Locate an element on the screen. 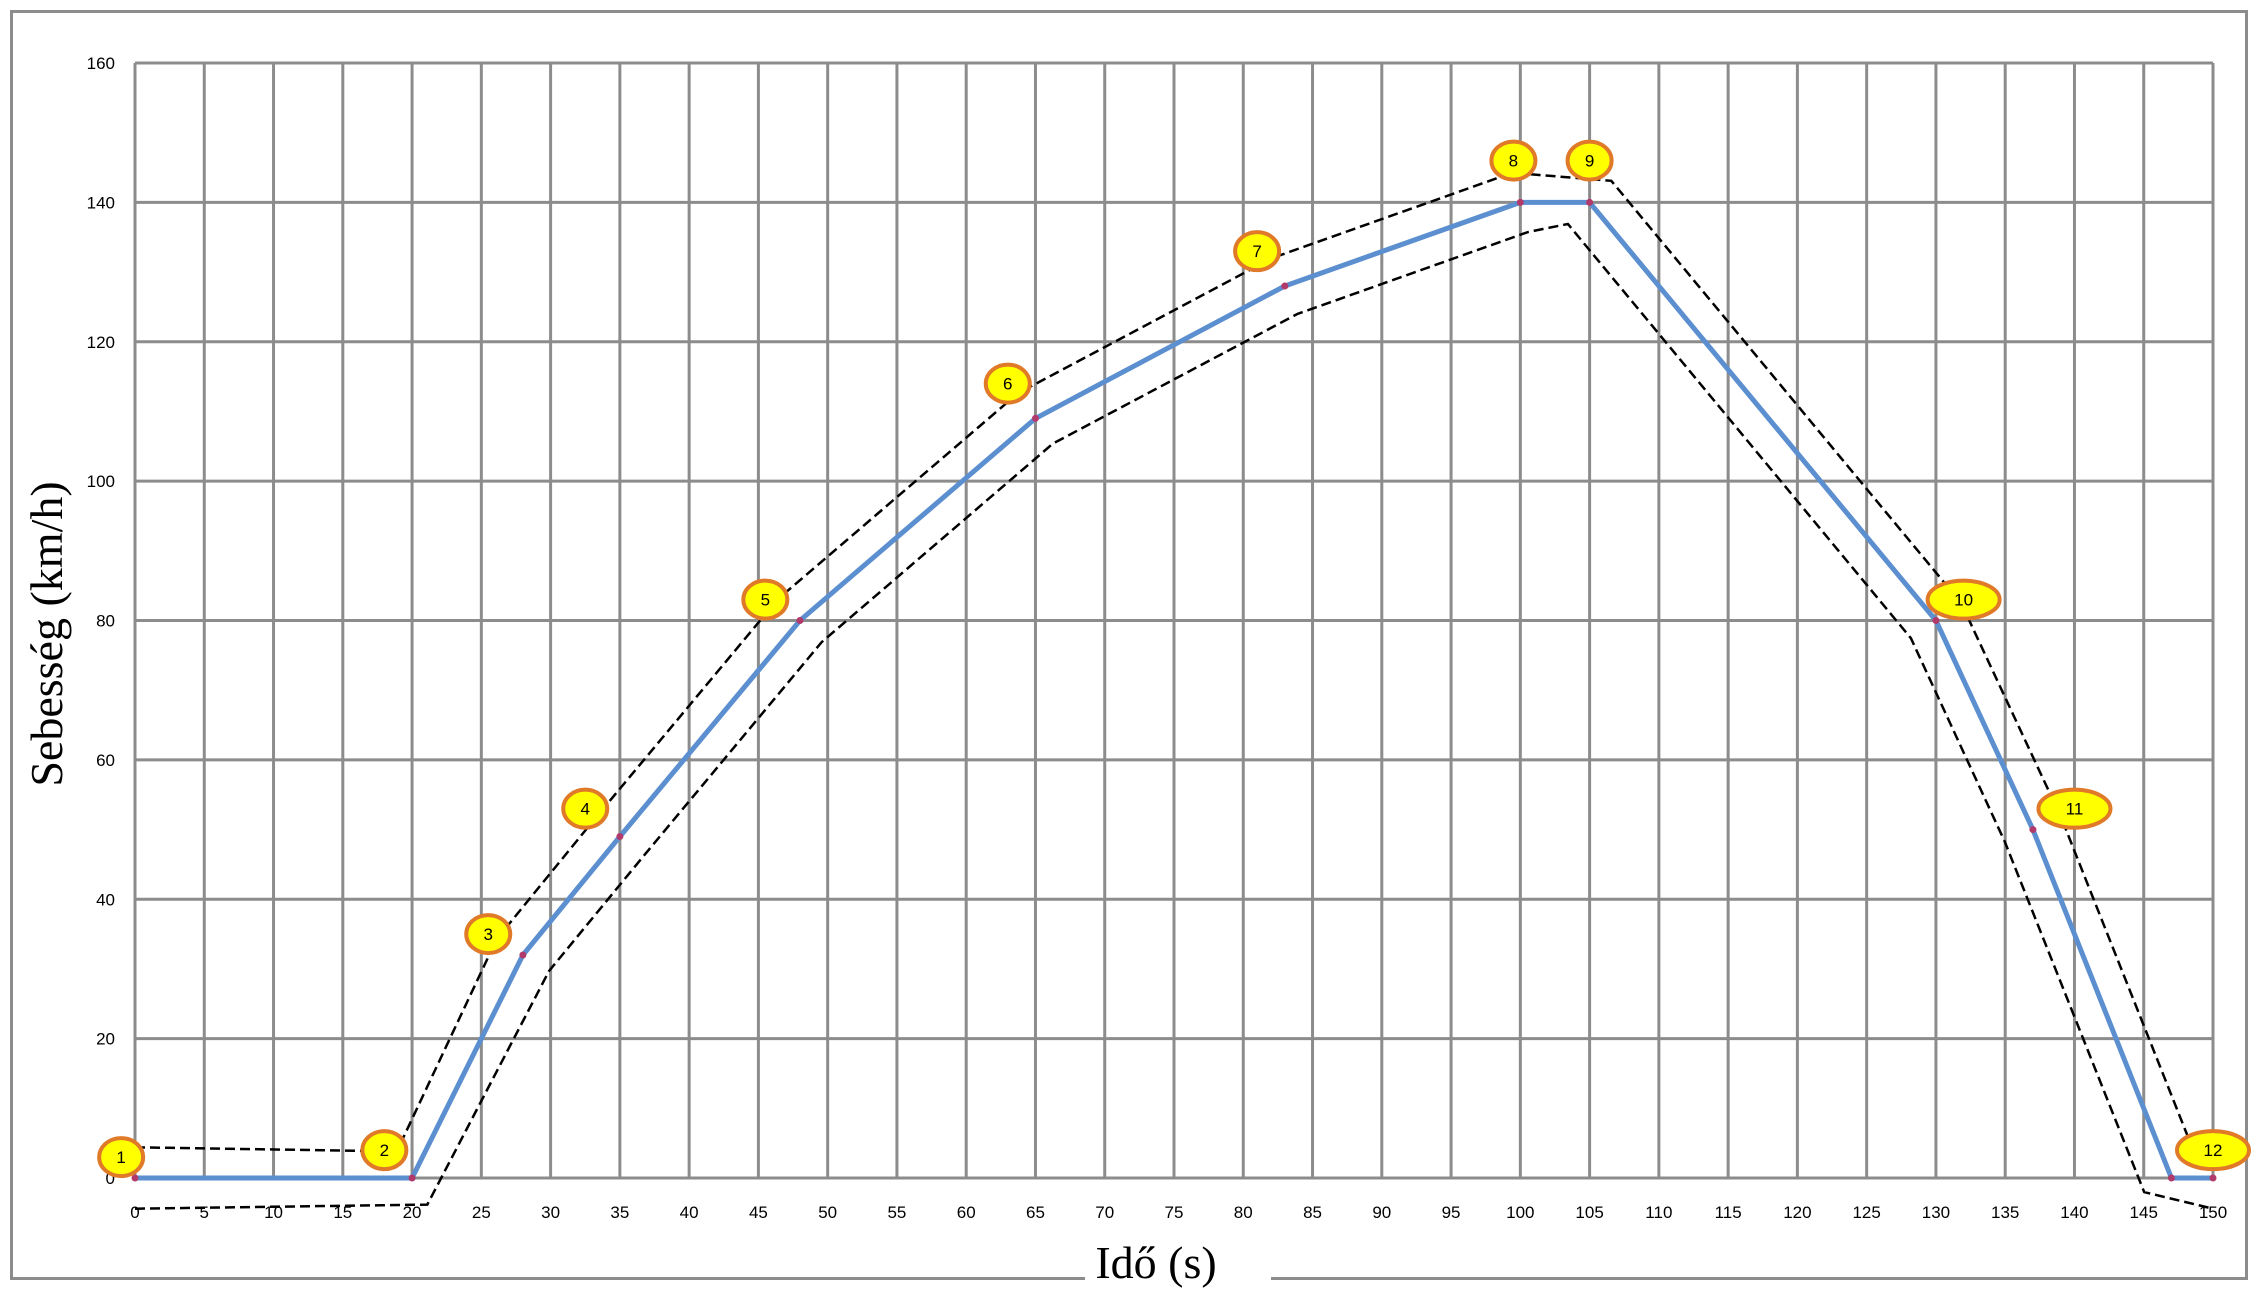  badge-label: 5 is located at coordinates (765, 600).